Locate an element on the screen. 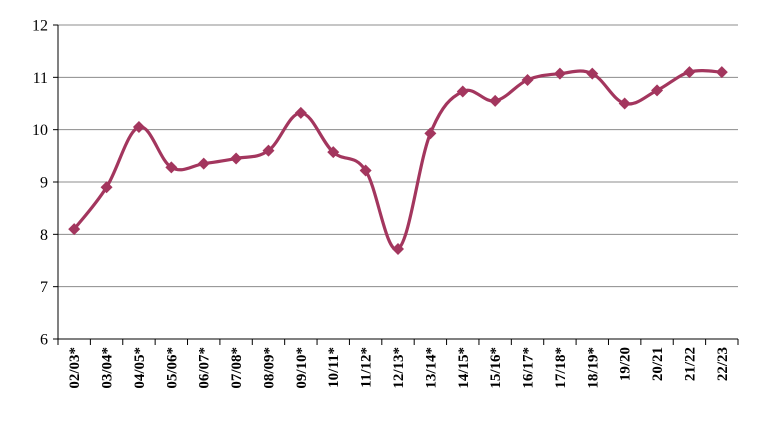 This screenshot has width=782, height=431. x-tick-label: 11/12* is located at coordinates (367, 367).